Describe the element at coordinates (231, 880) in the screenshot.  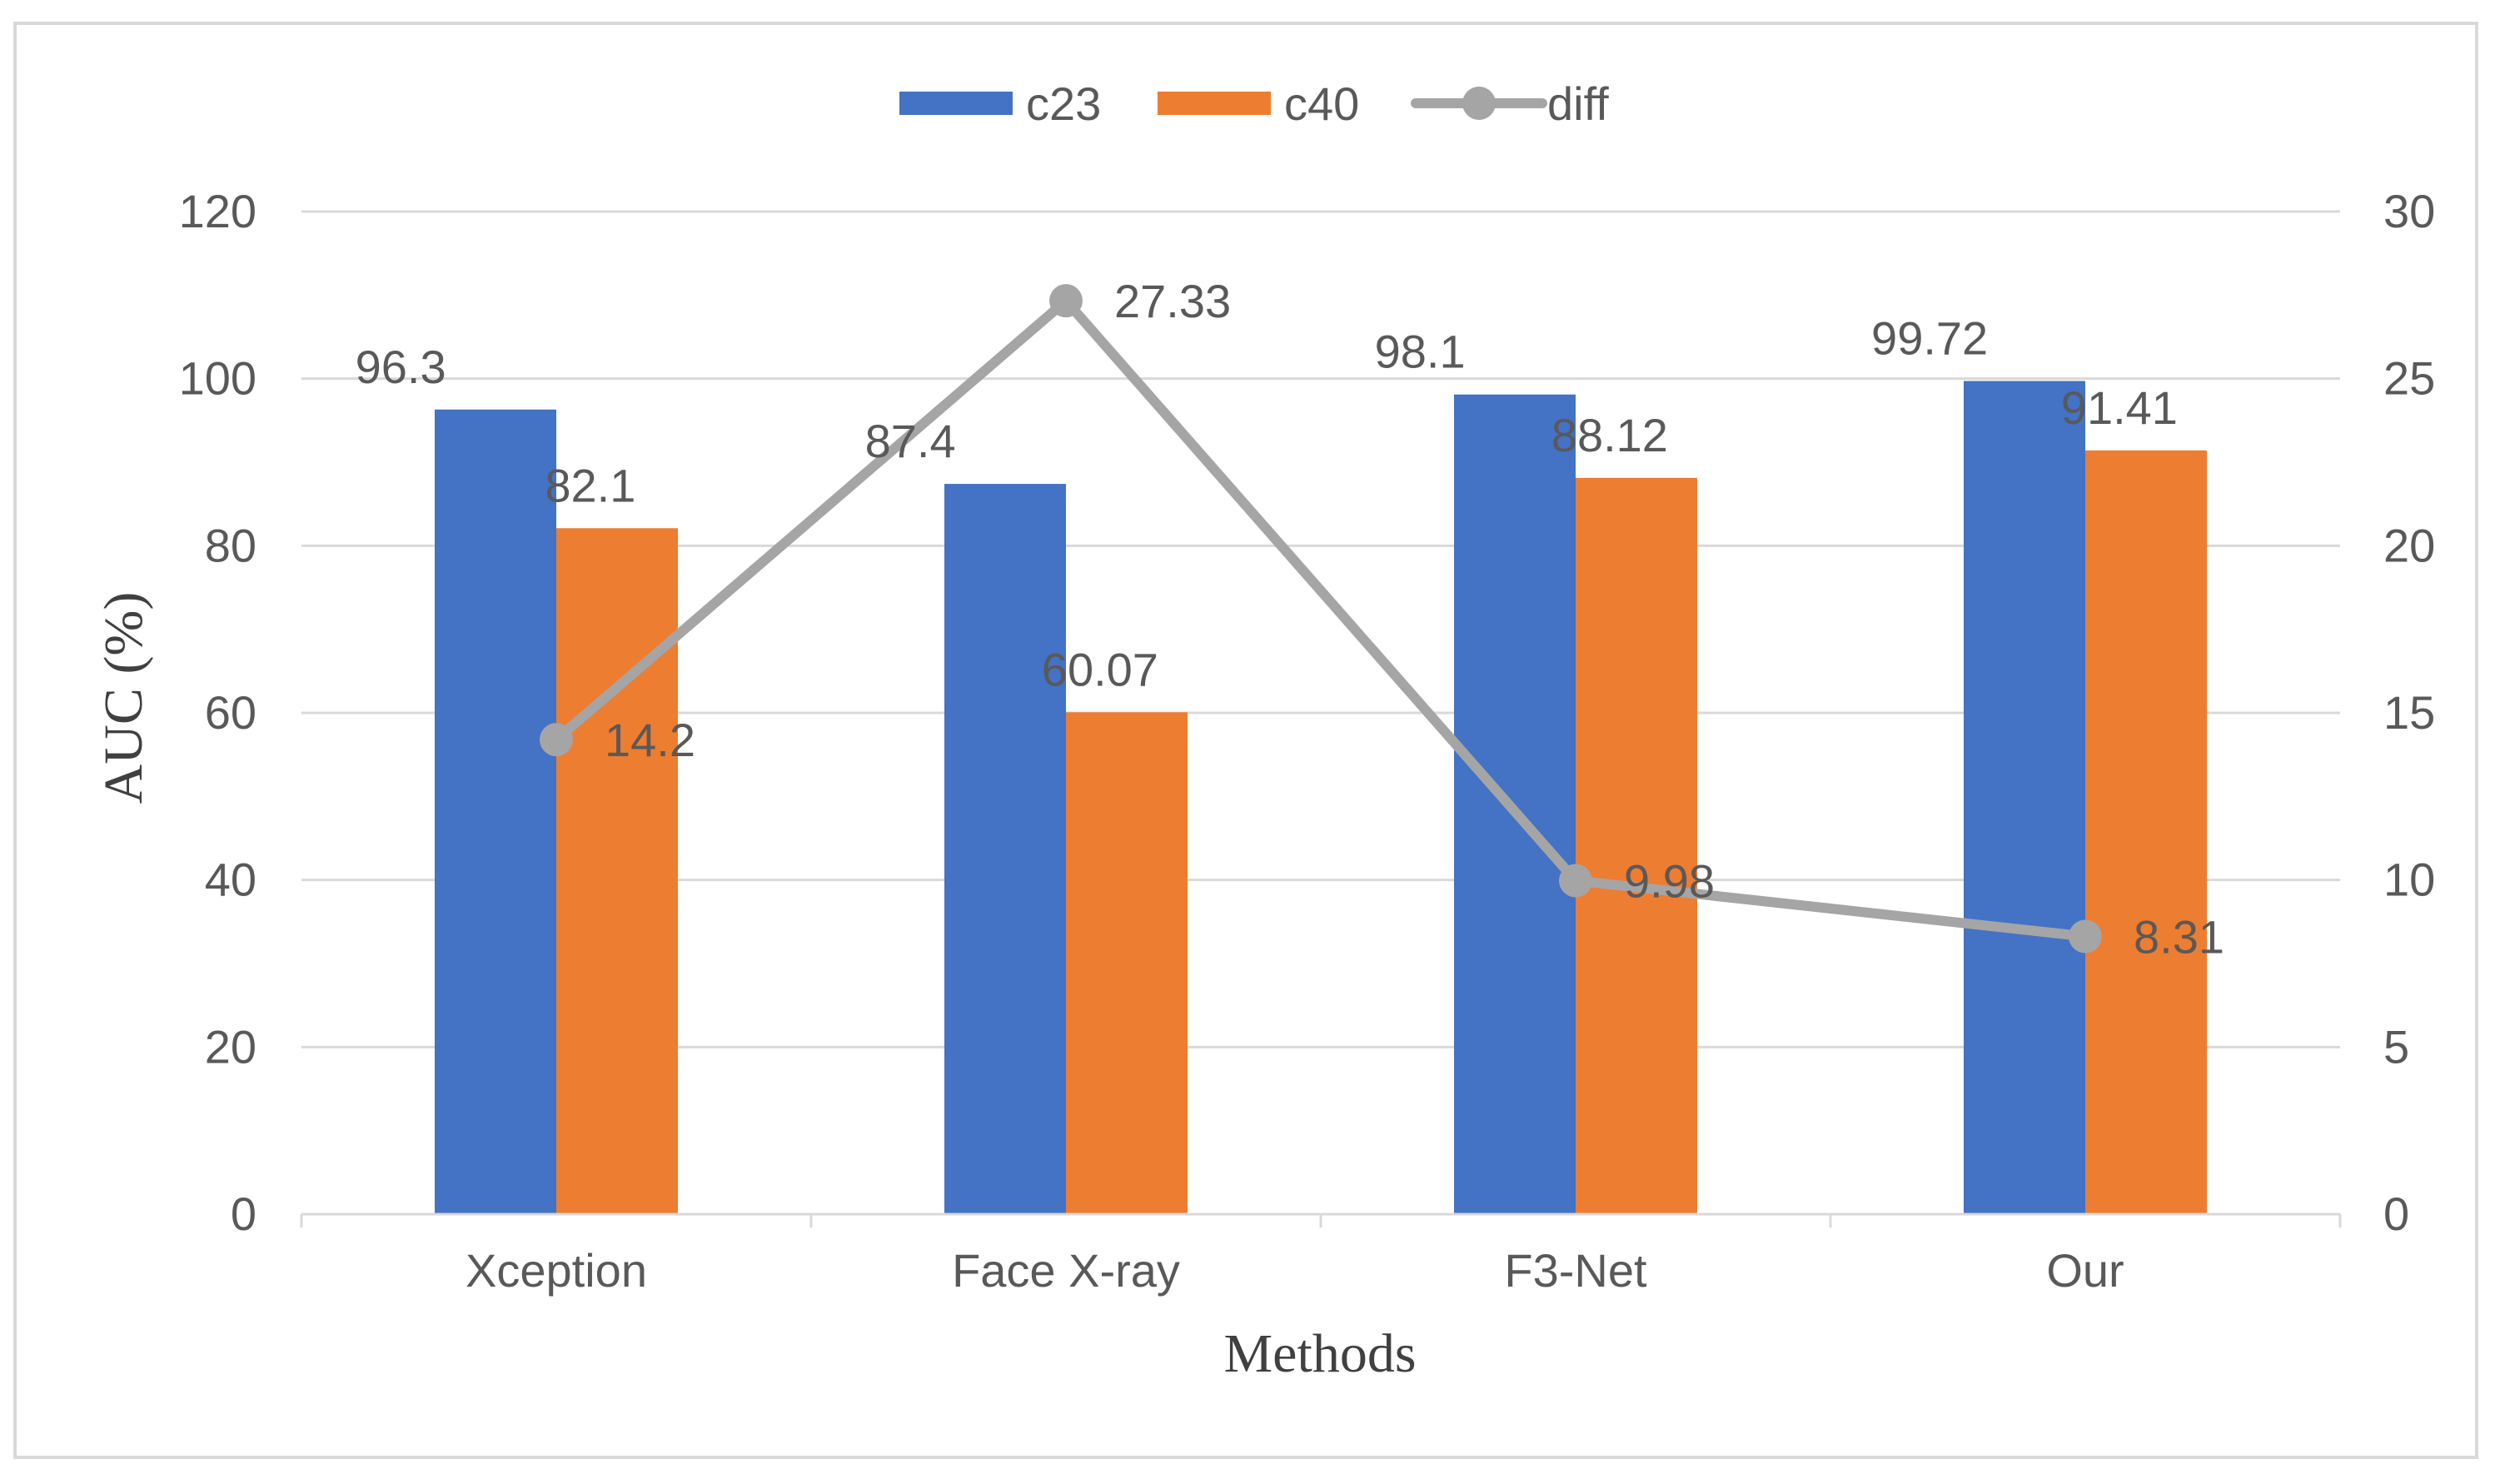
I see `y-tick-label: 40` at that location.